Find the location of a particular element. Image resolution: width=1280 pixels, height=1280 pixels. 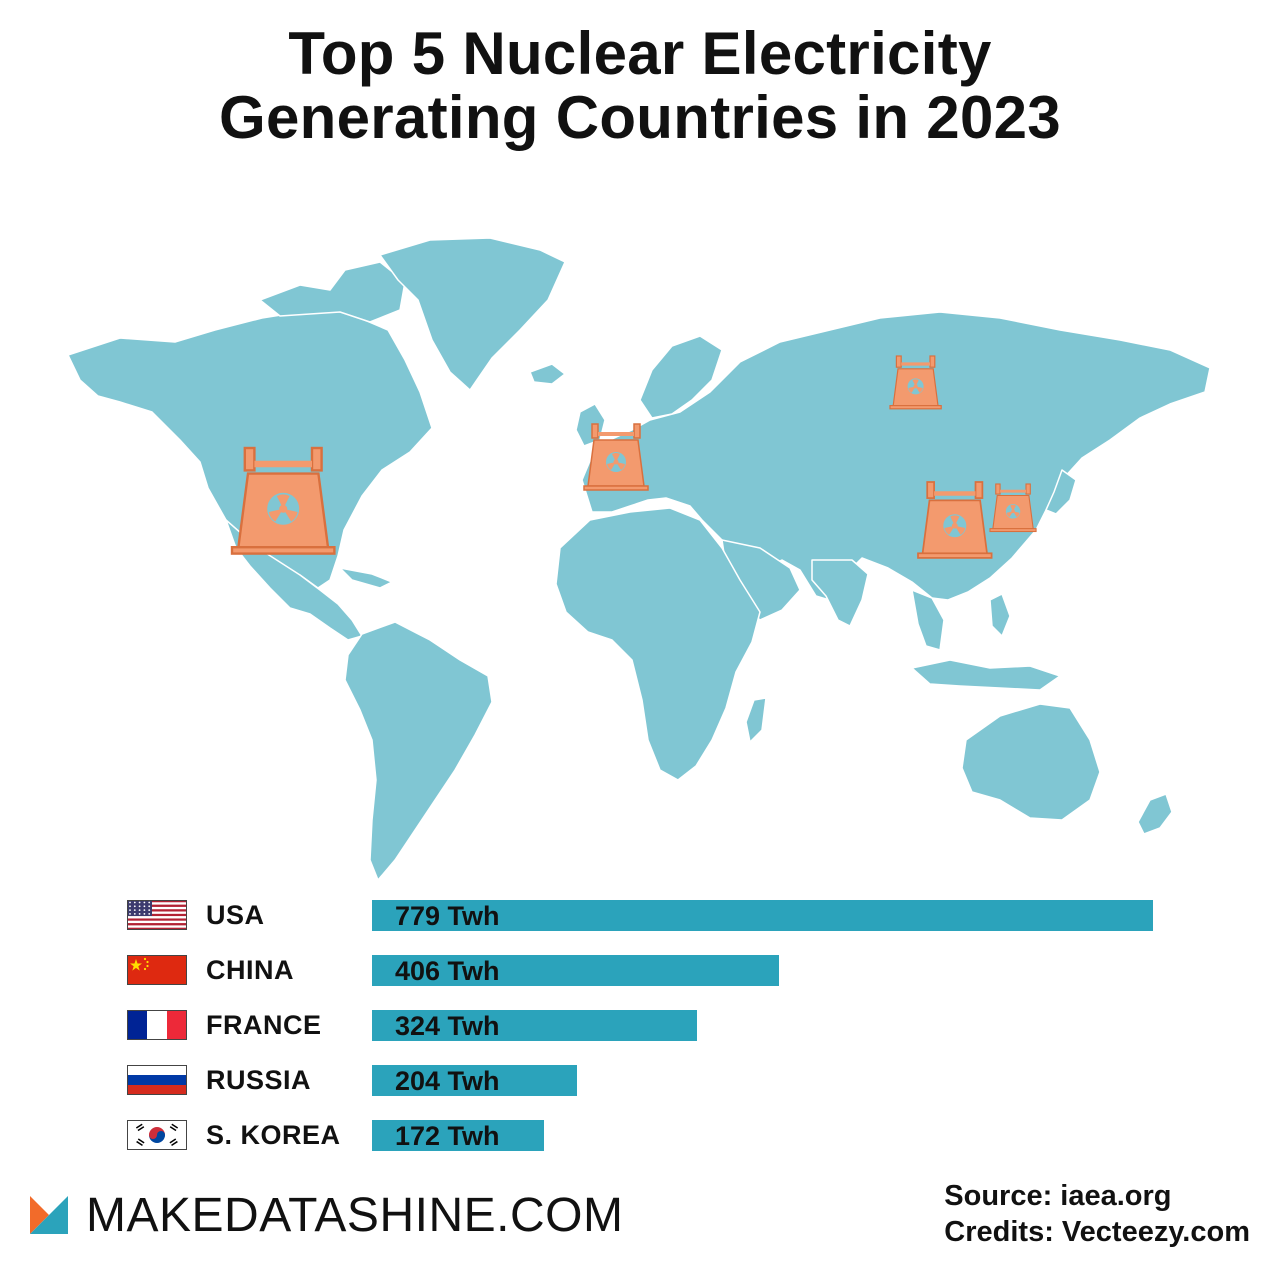

bar-value-label: 172 Twh is located at coordinates (447, 1136).